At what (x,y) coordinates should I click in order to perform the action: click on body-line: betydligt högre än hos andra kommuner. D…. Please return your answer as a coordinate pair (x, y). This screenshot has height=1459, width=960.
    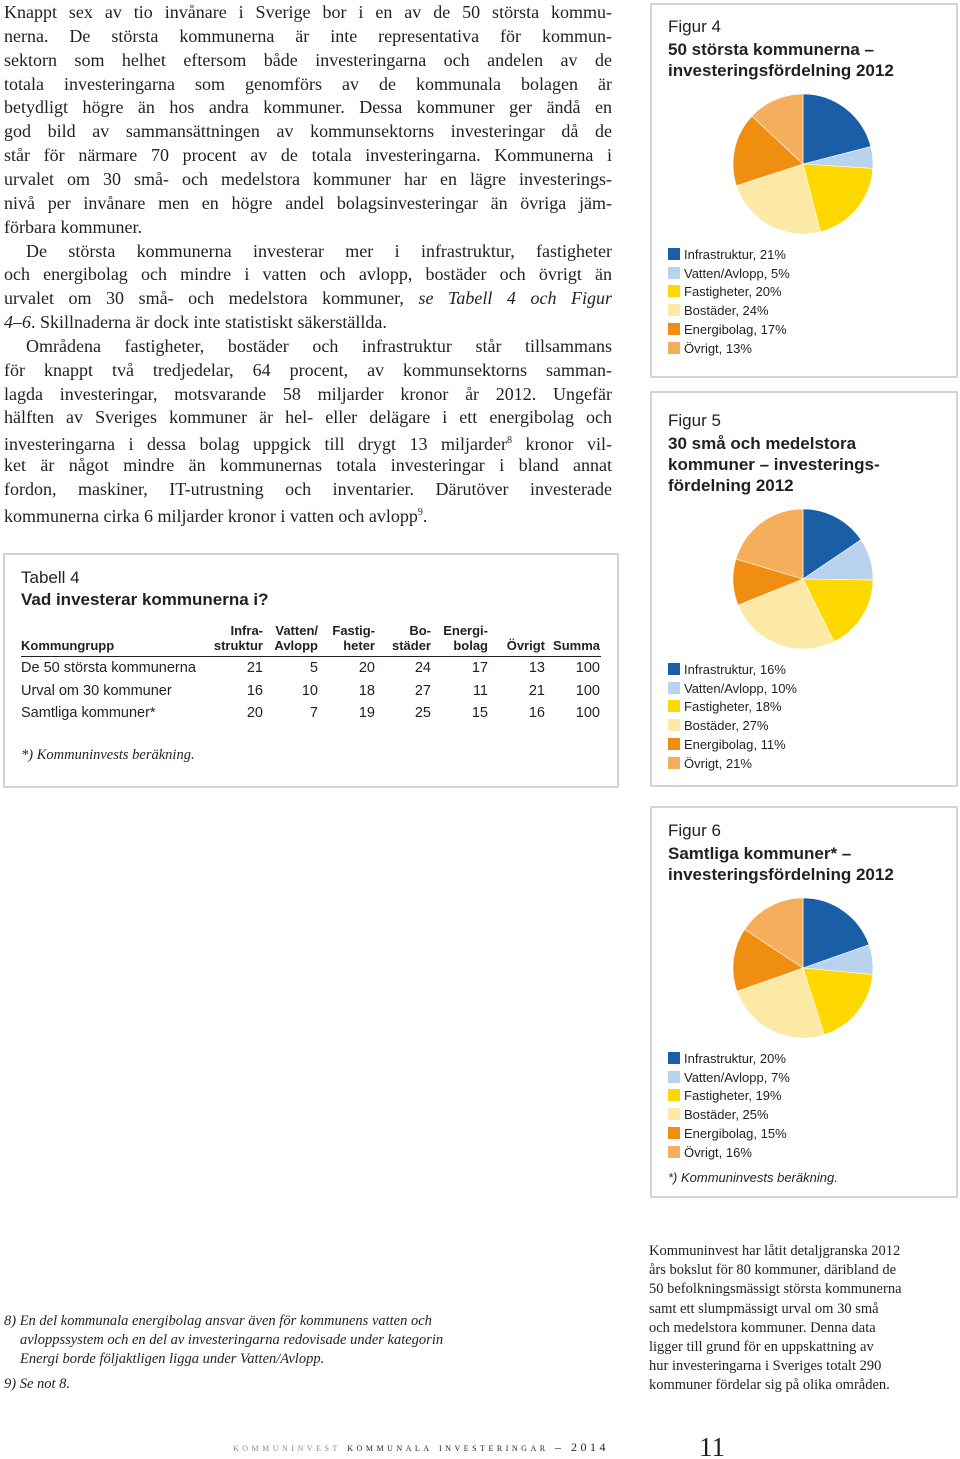
    Looking at the image, I should click on (308, 107).